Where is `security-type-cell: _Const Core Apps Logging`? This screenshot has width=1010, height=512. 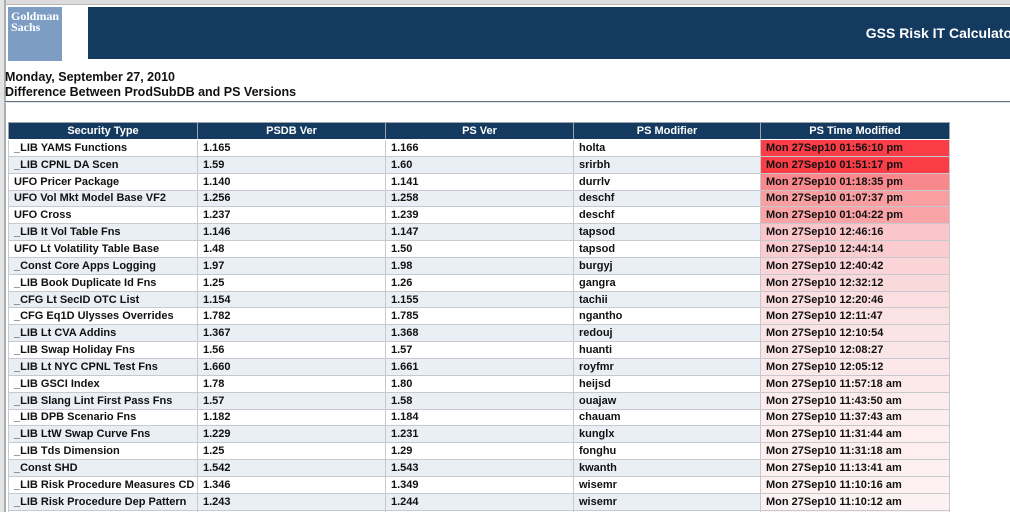 security-type-cell: _Const Core Apps Logging is located at coordinates (103, 265).